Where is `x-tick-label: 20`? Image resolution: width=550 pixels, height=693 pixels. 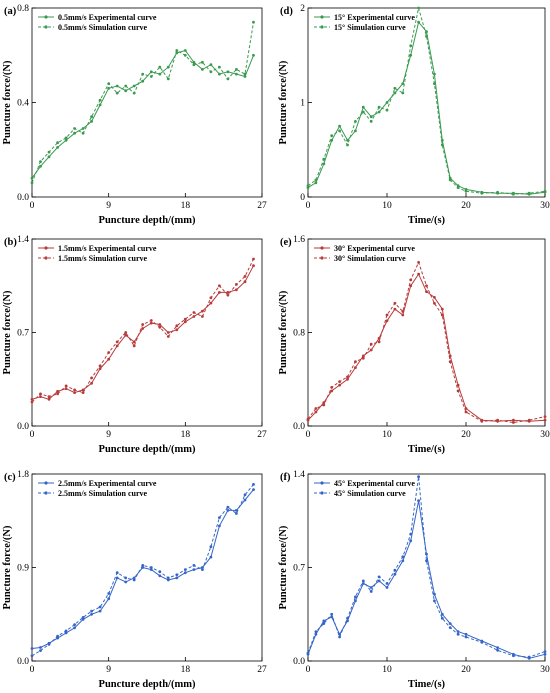 x-tick-label: 20 is located at coordinates (466, 670).